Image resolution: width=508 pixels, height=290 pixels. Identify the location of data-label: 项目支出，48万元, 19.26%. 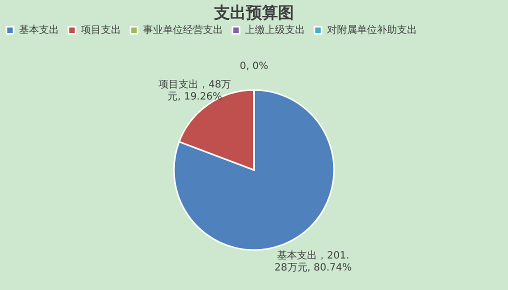
(195, 90).